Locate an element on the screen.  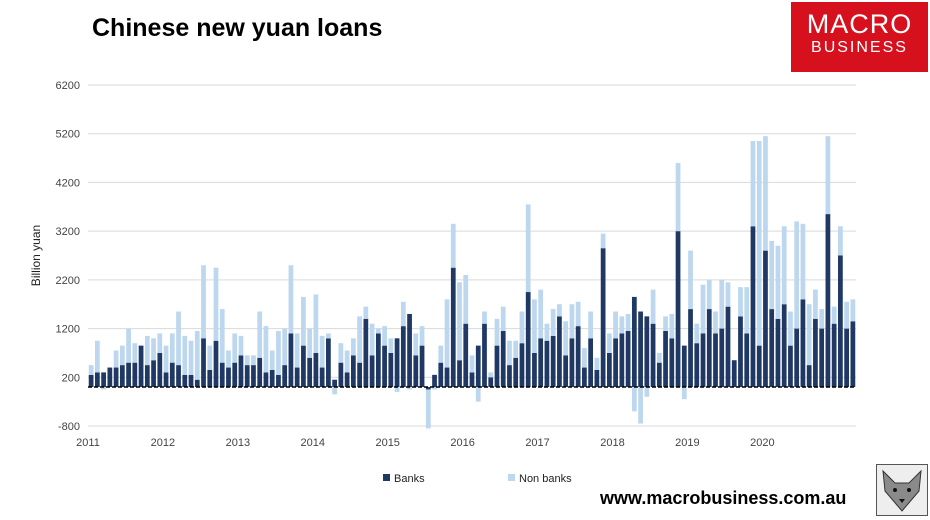
macrobusiness-logo: MACRO BUSINESS is located at coordinates (859, 37).